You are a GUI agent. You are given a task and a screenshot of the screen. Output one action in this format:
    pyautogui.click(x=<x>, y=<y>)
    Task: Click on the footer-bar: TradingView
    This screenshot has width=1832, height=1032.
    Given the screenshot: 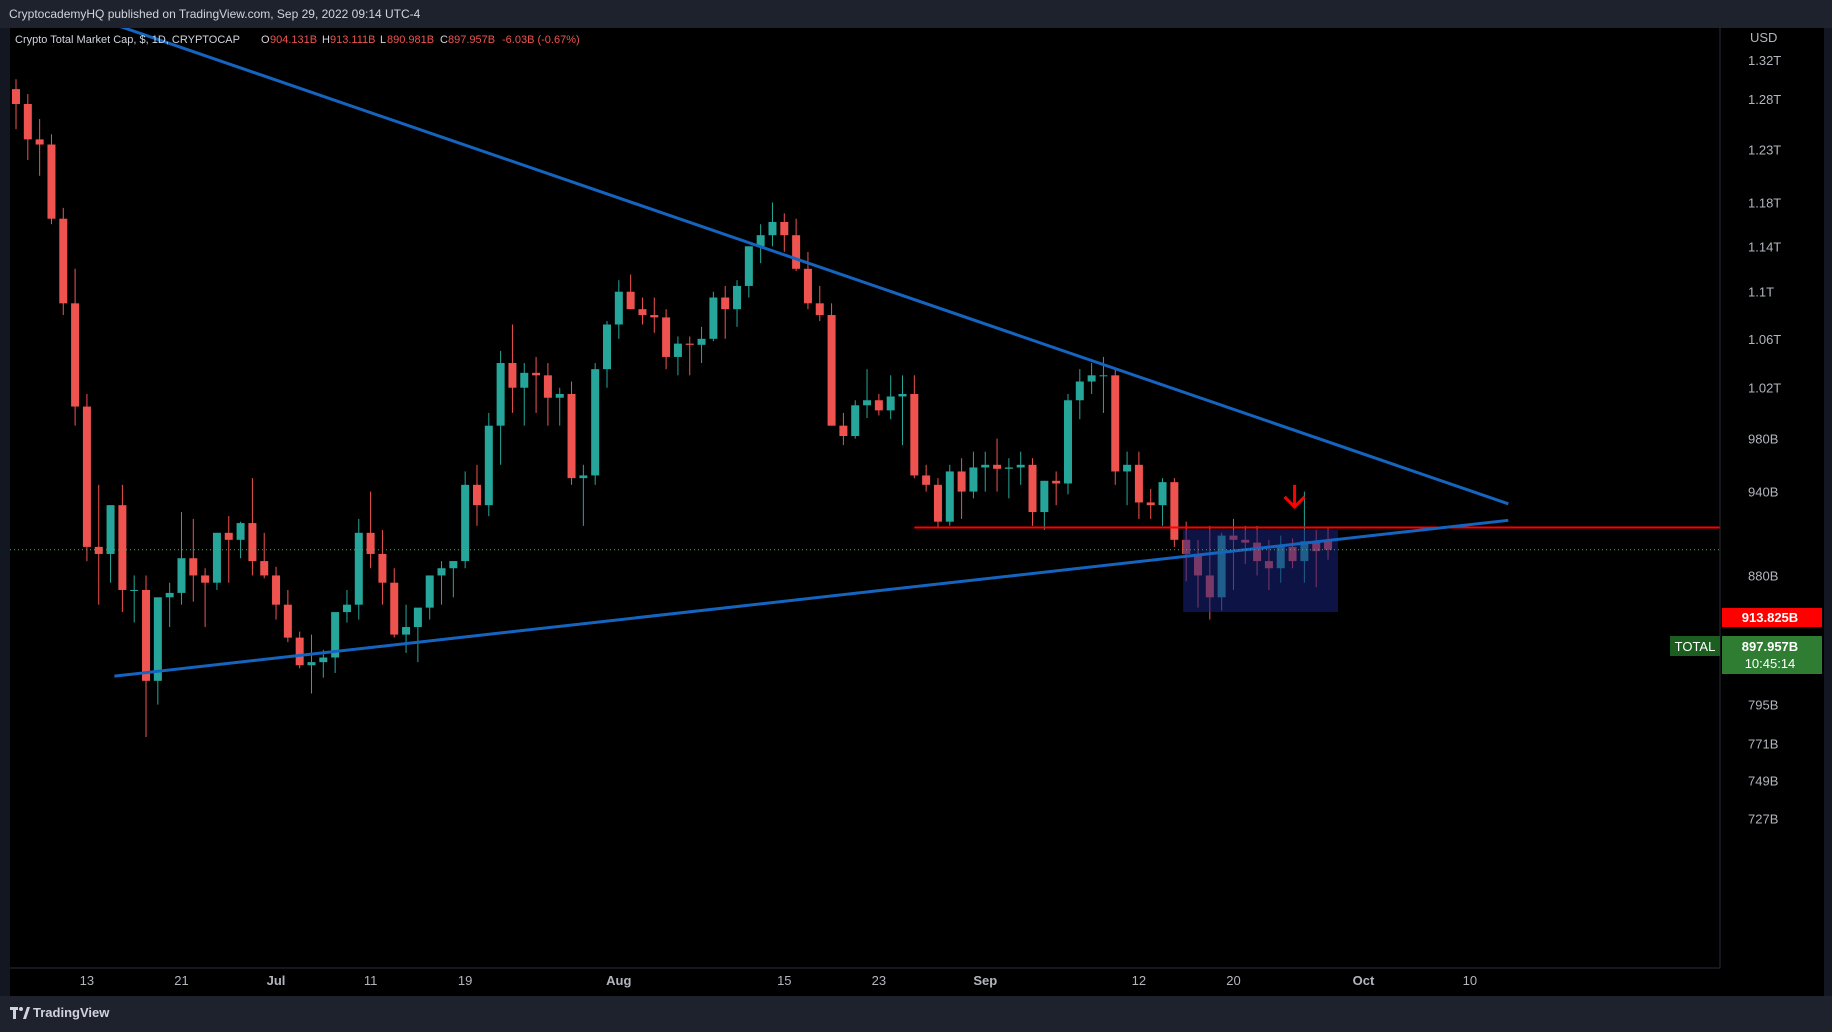 What is the action you would take?
    pyautogui.click(x=916, y=1014)
    